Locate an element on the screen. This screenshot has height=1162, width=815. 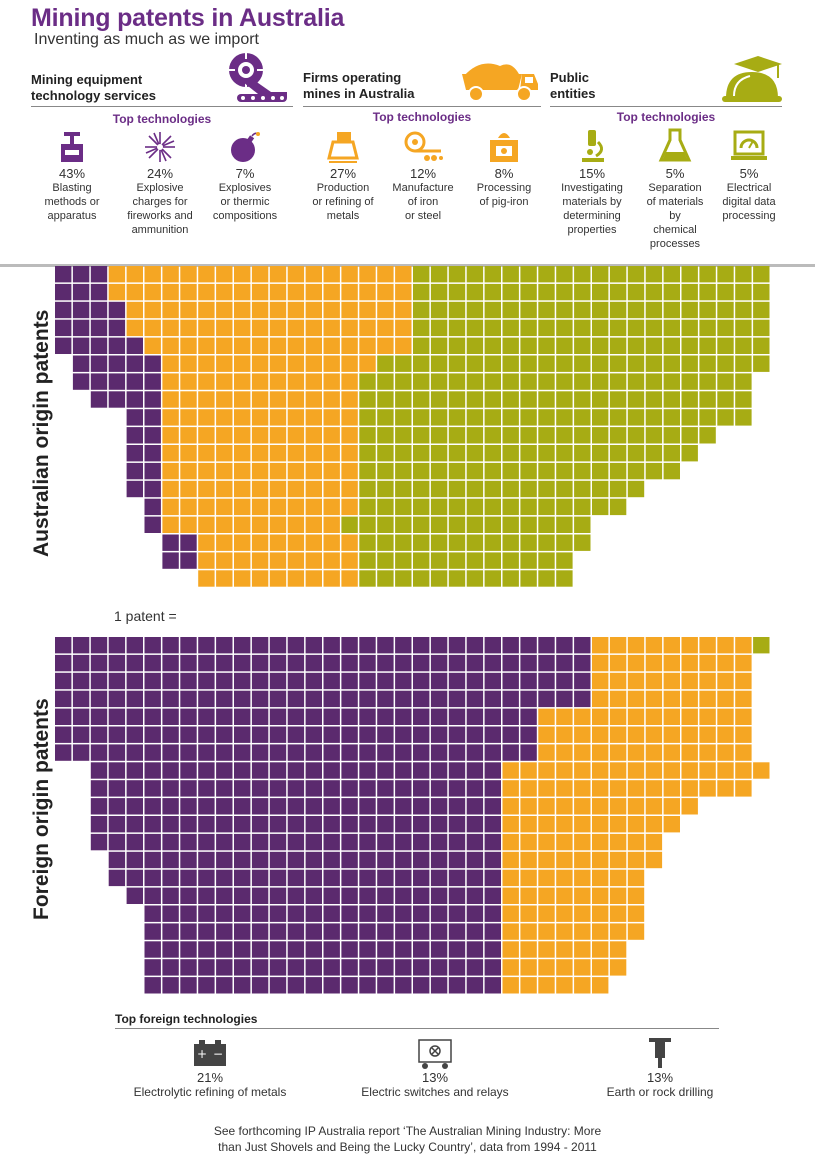
mining-machine-icon is located at coordinates (258, 77).